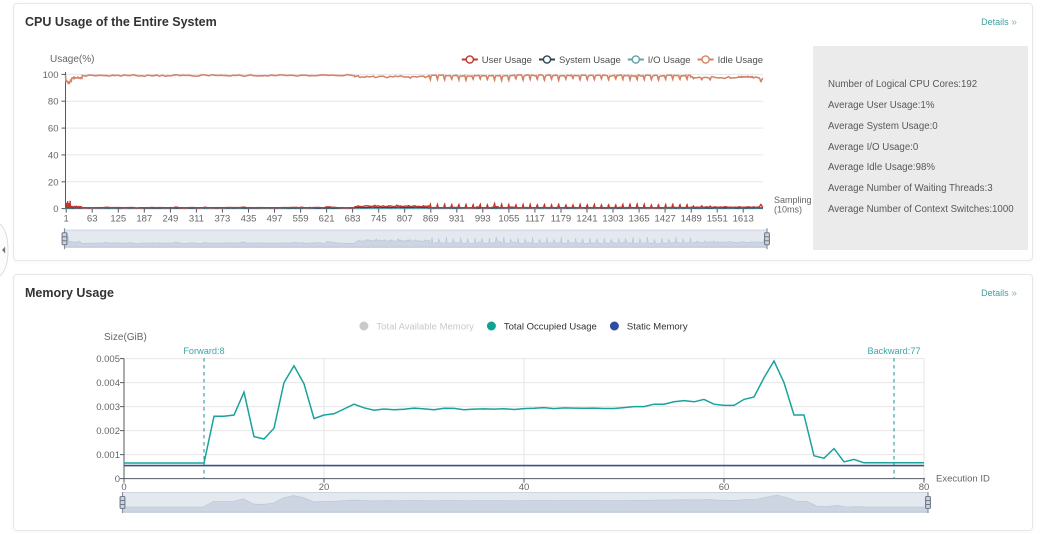  What do you see at coordinates (108, 359) in the screenshot?
I see `svg-text: 0.005` at bounding box center [108, 359].